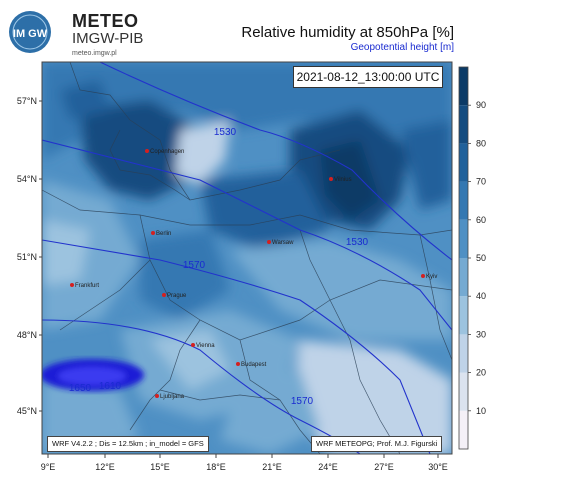 The height and width of the screenshot is (491, 581). Describe the element at coordinates (163, 234) in the screenshot. I see `city-label: Berlin` at that location.